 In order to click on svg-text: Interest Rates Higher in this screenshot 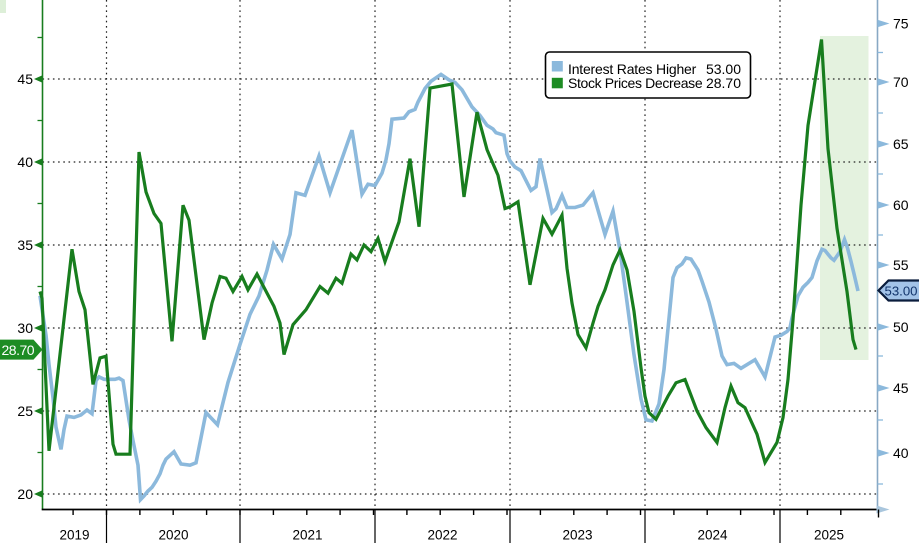, I will do `click(632, 69)`.